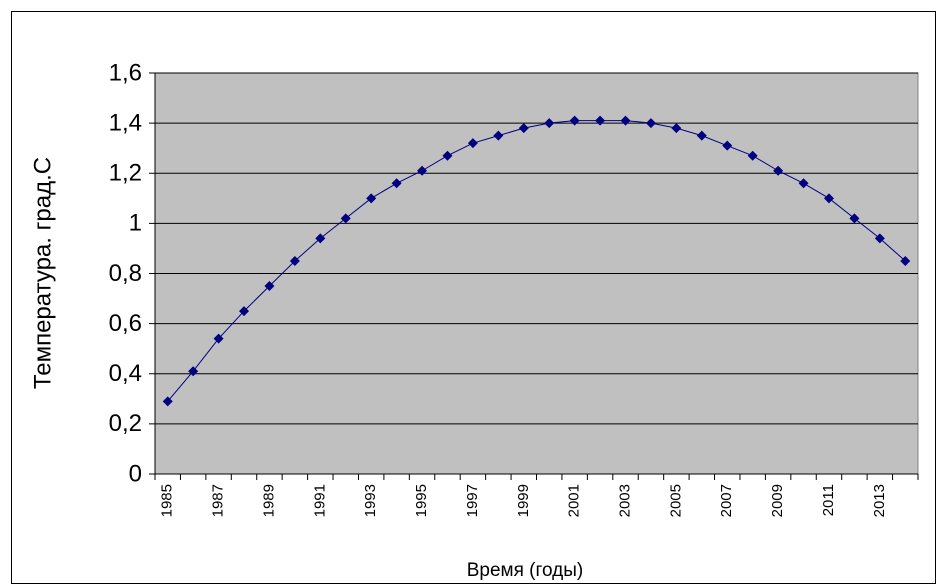  I want to click on x-tick-label: 1991, so click(319, 500).